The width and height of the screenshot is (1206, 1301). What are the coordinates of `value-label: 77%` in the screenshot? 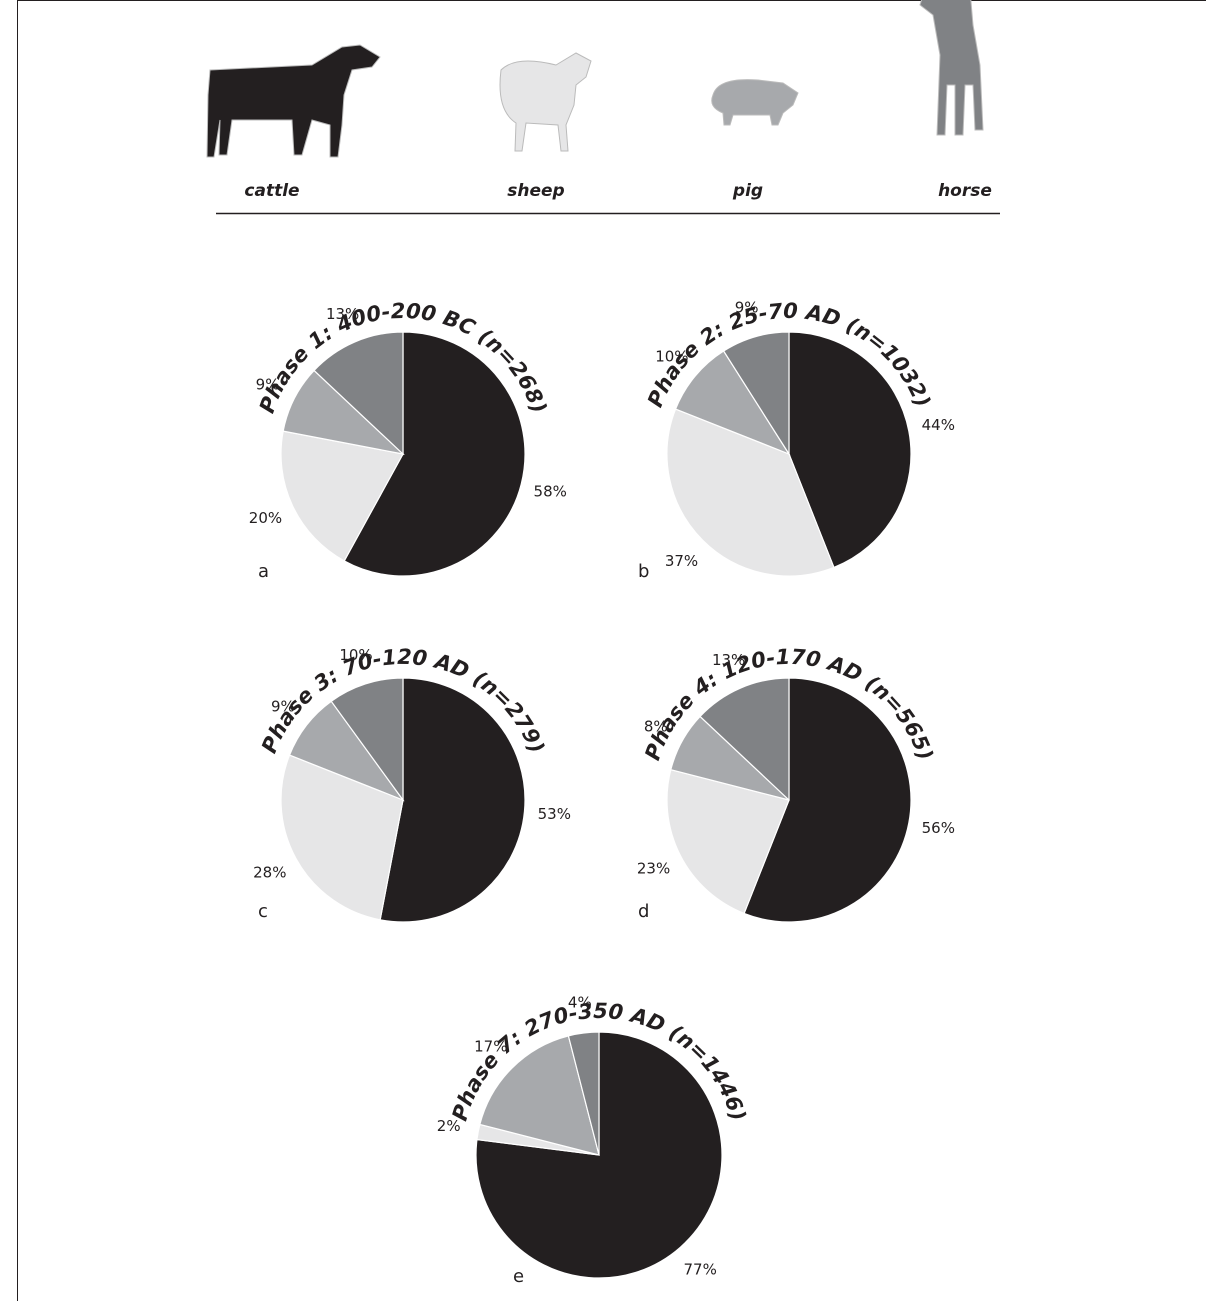 It's located at (700, 1269).